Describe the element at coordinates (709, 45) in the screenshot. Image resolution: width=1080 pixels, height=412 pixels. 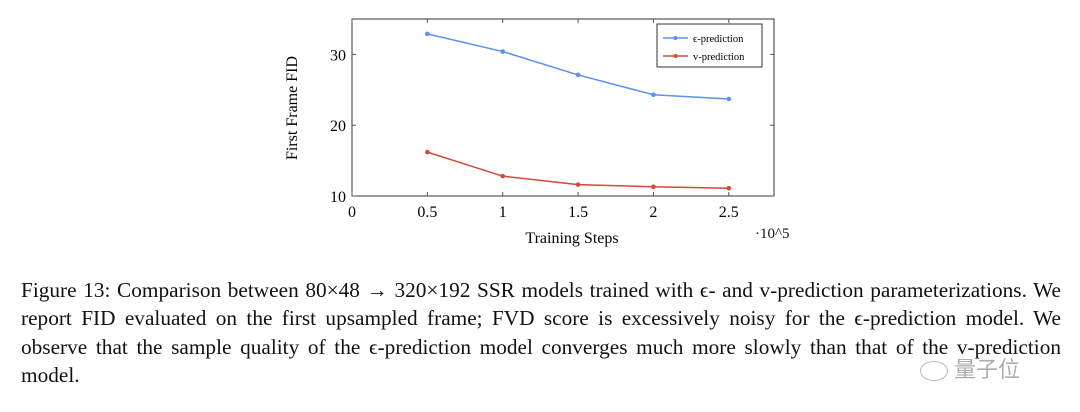
I see `legend-box` at that location.